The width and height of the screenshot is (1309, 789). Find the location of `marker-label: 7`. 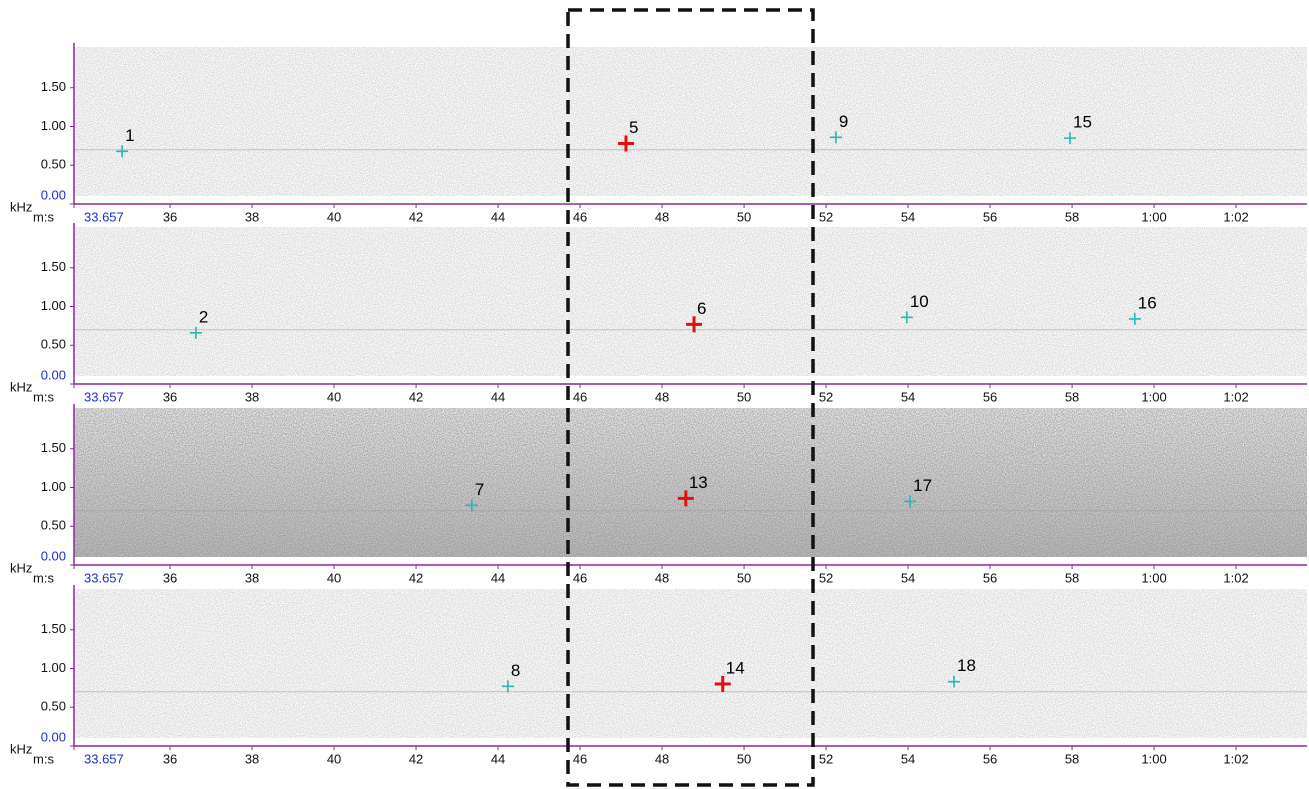

marker-label: 7 is located at coordinates (479, 489).